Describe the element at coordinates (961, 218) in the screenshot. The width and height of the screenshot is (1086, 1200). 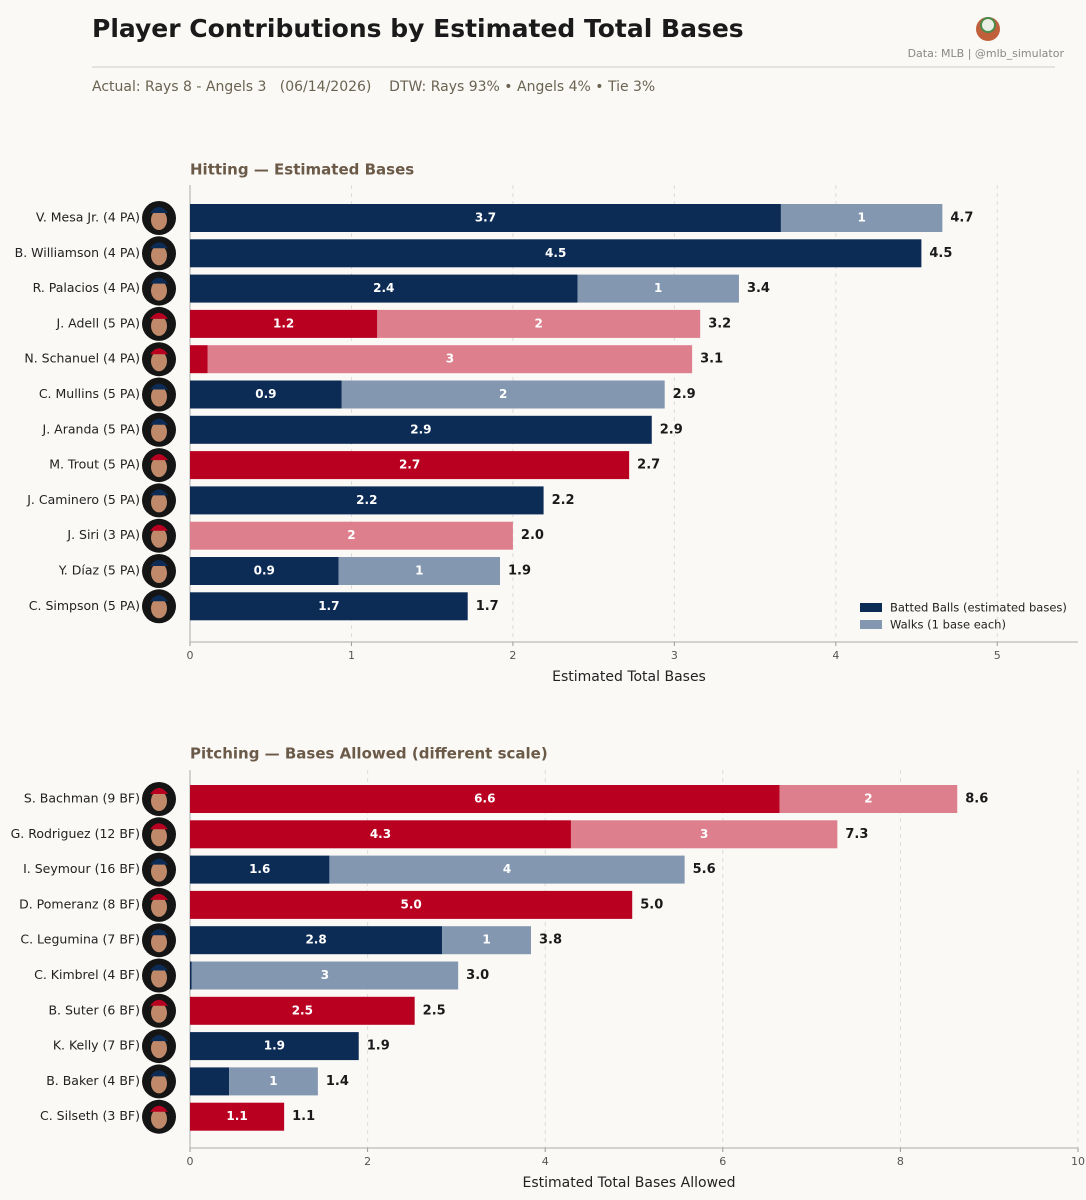
I see `total-label: 4.7` at that location.